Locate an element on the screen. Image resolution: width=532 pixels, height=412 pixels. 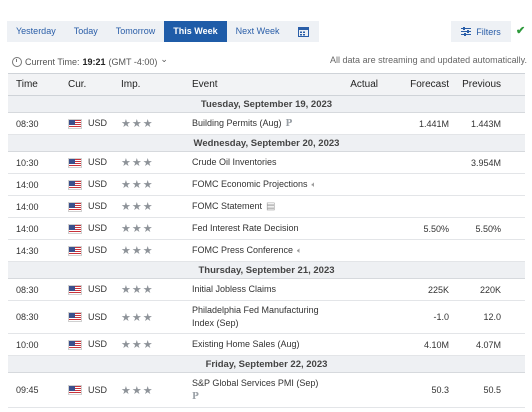
event-name: Building Permits (Aug) is located at coordinates (237, 122).